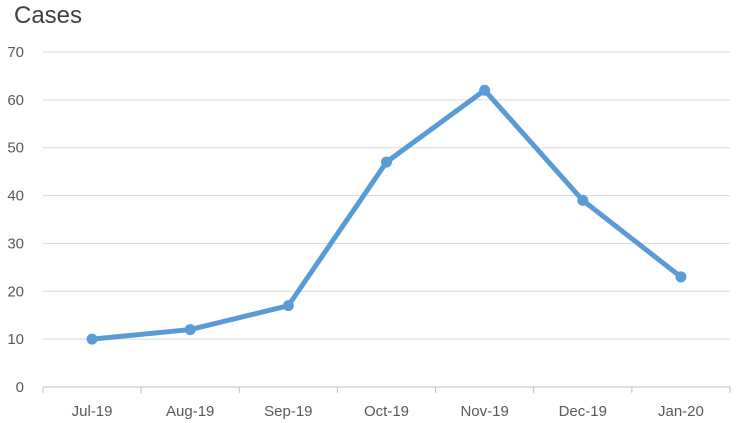 Image resolution: width=738 pixels, height=423 pixels. I want to click on y-tick-label: 40, so click(15, 196).